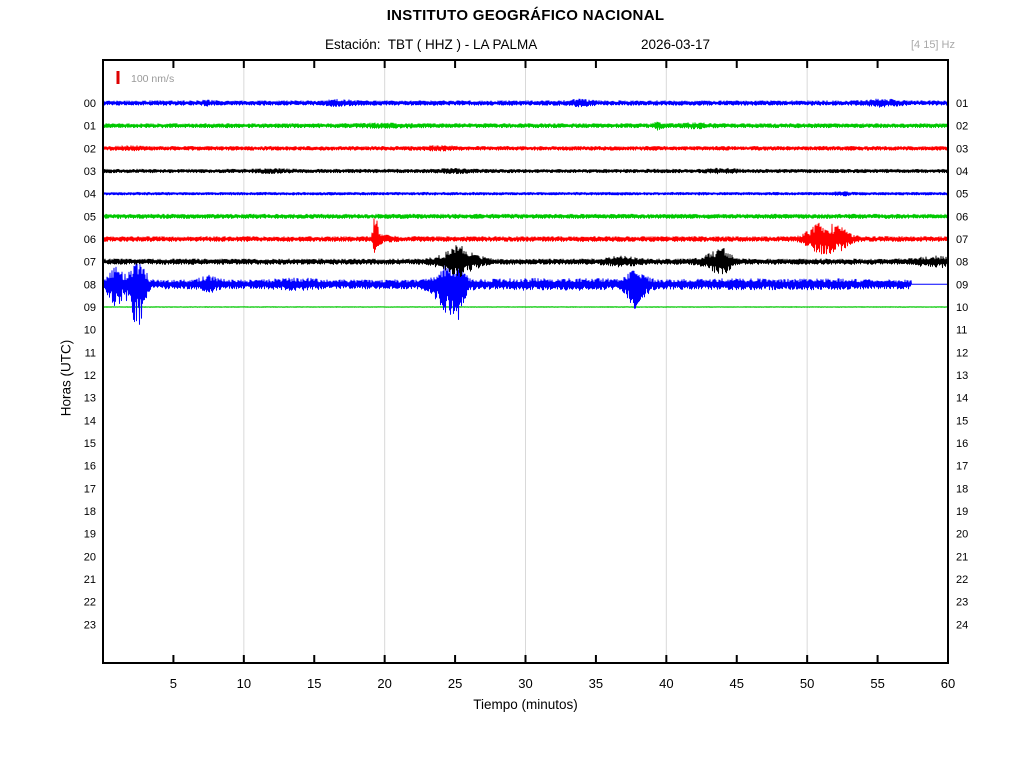 This screenshot has width=1024, height=768. Describe the element at coordinates (962, 376) in the screenshot. I see `hour-label-right: 13` at that location.